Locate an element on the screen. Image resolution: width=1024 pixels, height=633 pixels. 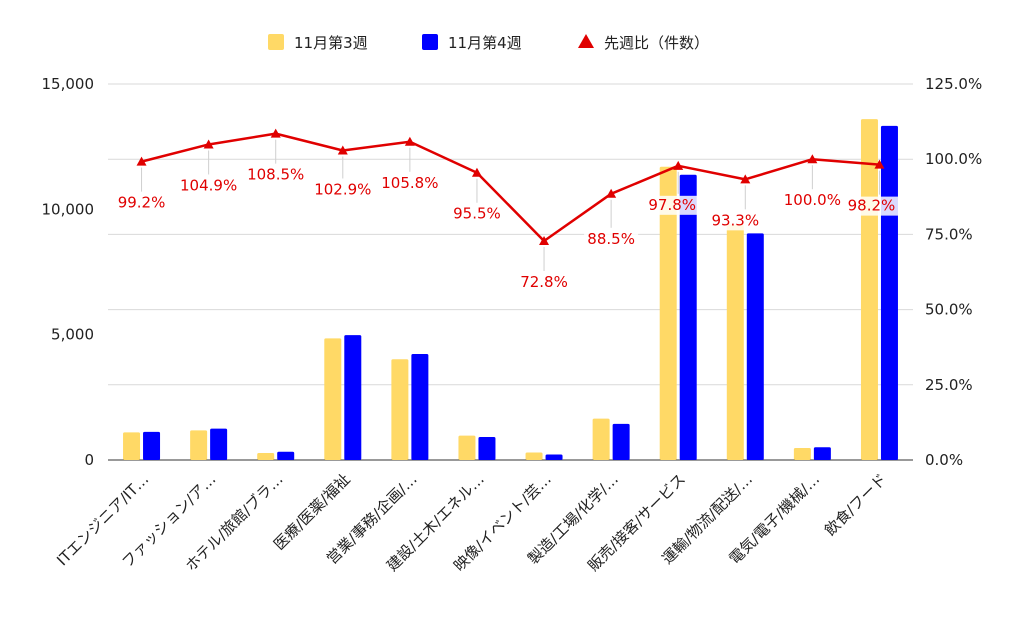
legend-label: 11月第4週 is located at coordinates (485, 43).